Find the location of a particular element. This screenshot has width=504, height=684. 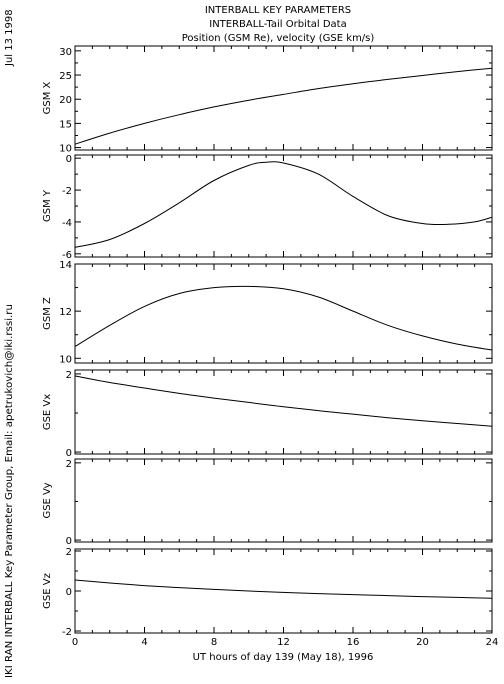

x-axis-label: UT hours of day 139 (May 18), 1996 is located at coordinates (283, 657).